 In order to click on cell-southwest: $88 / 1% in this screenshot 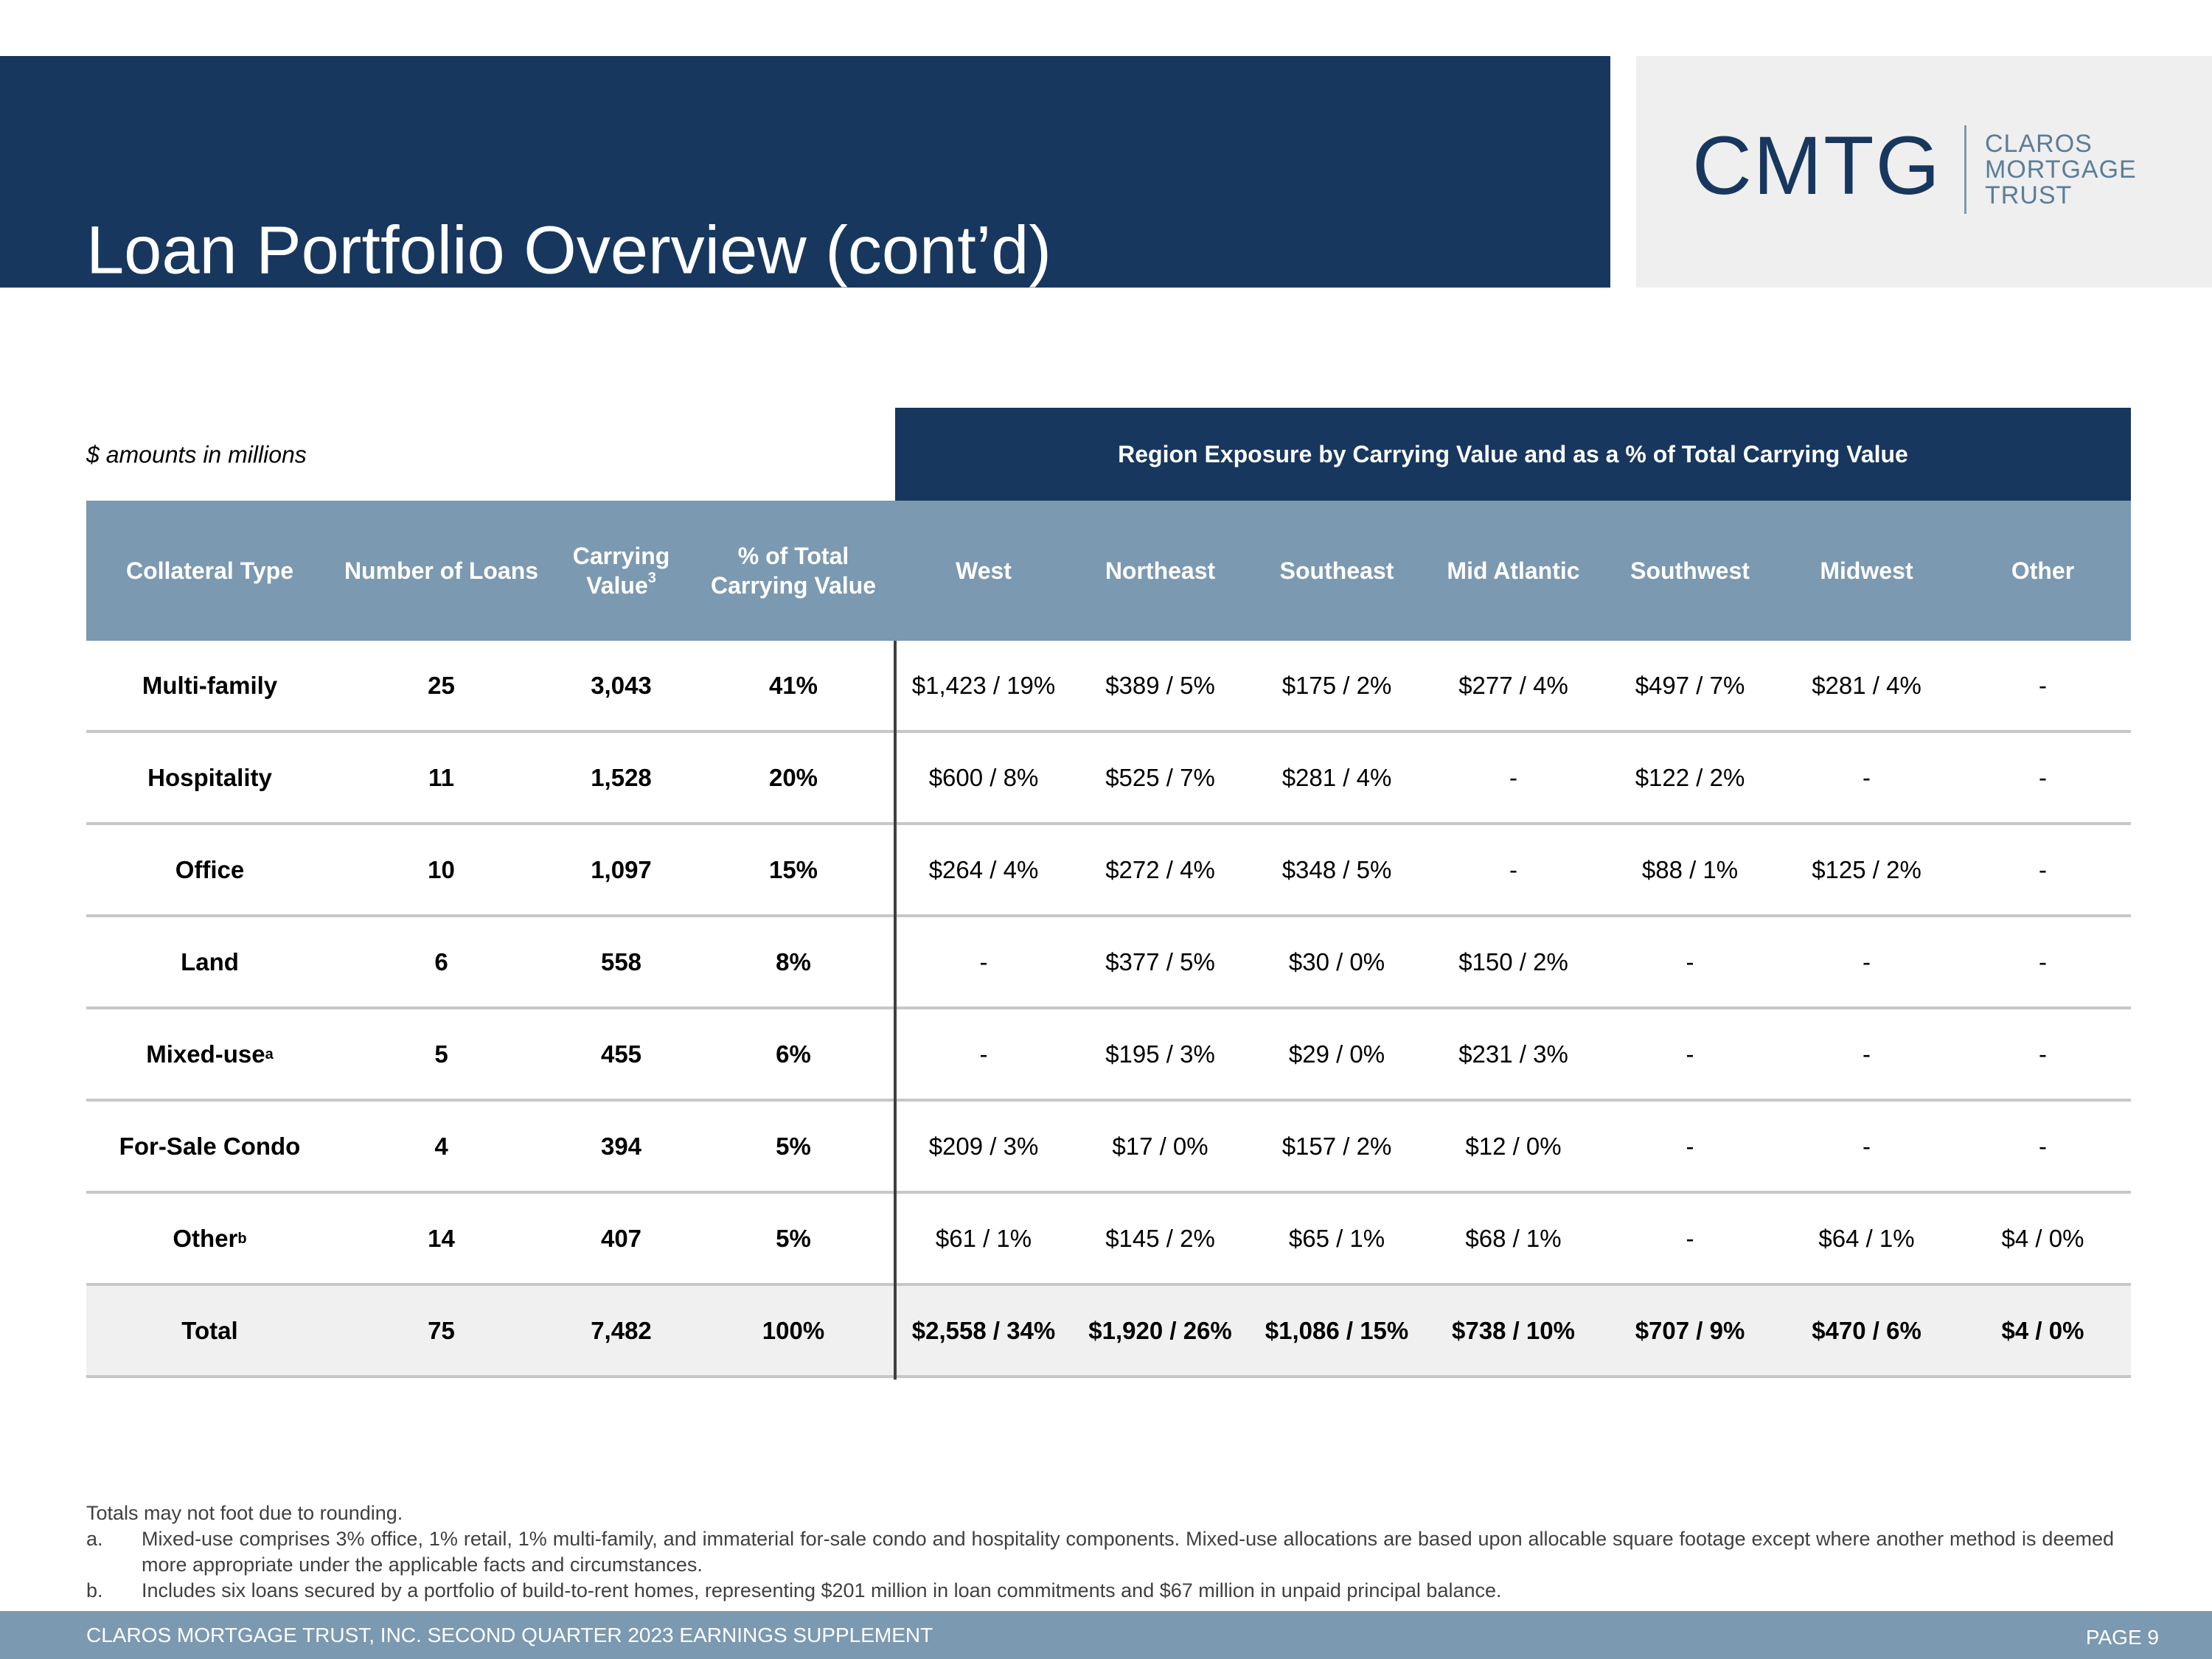, I will do `click(1690, 869)`.